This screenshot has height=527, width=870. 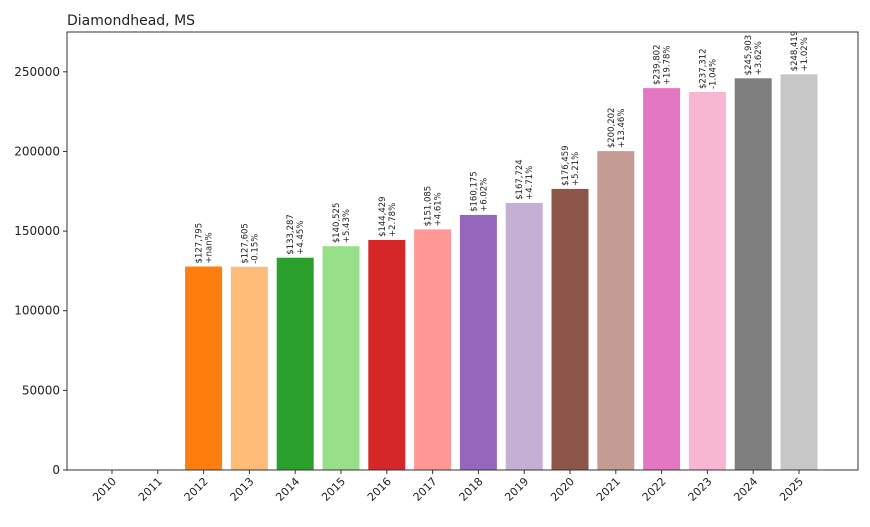 I want to click on data-label-group: $127,795 +nan%, so click(x=205, y=243).